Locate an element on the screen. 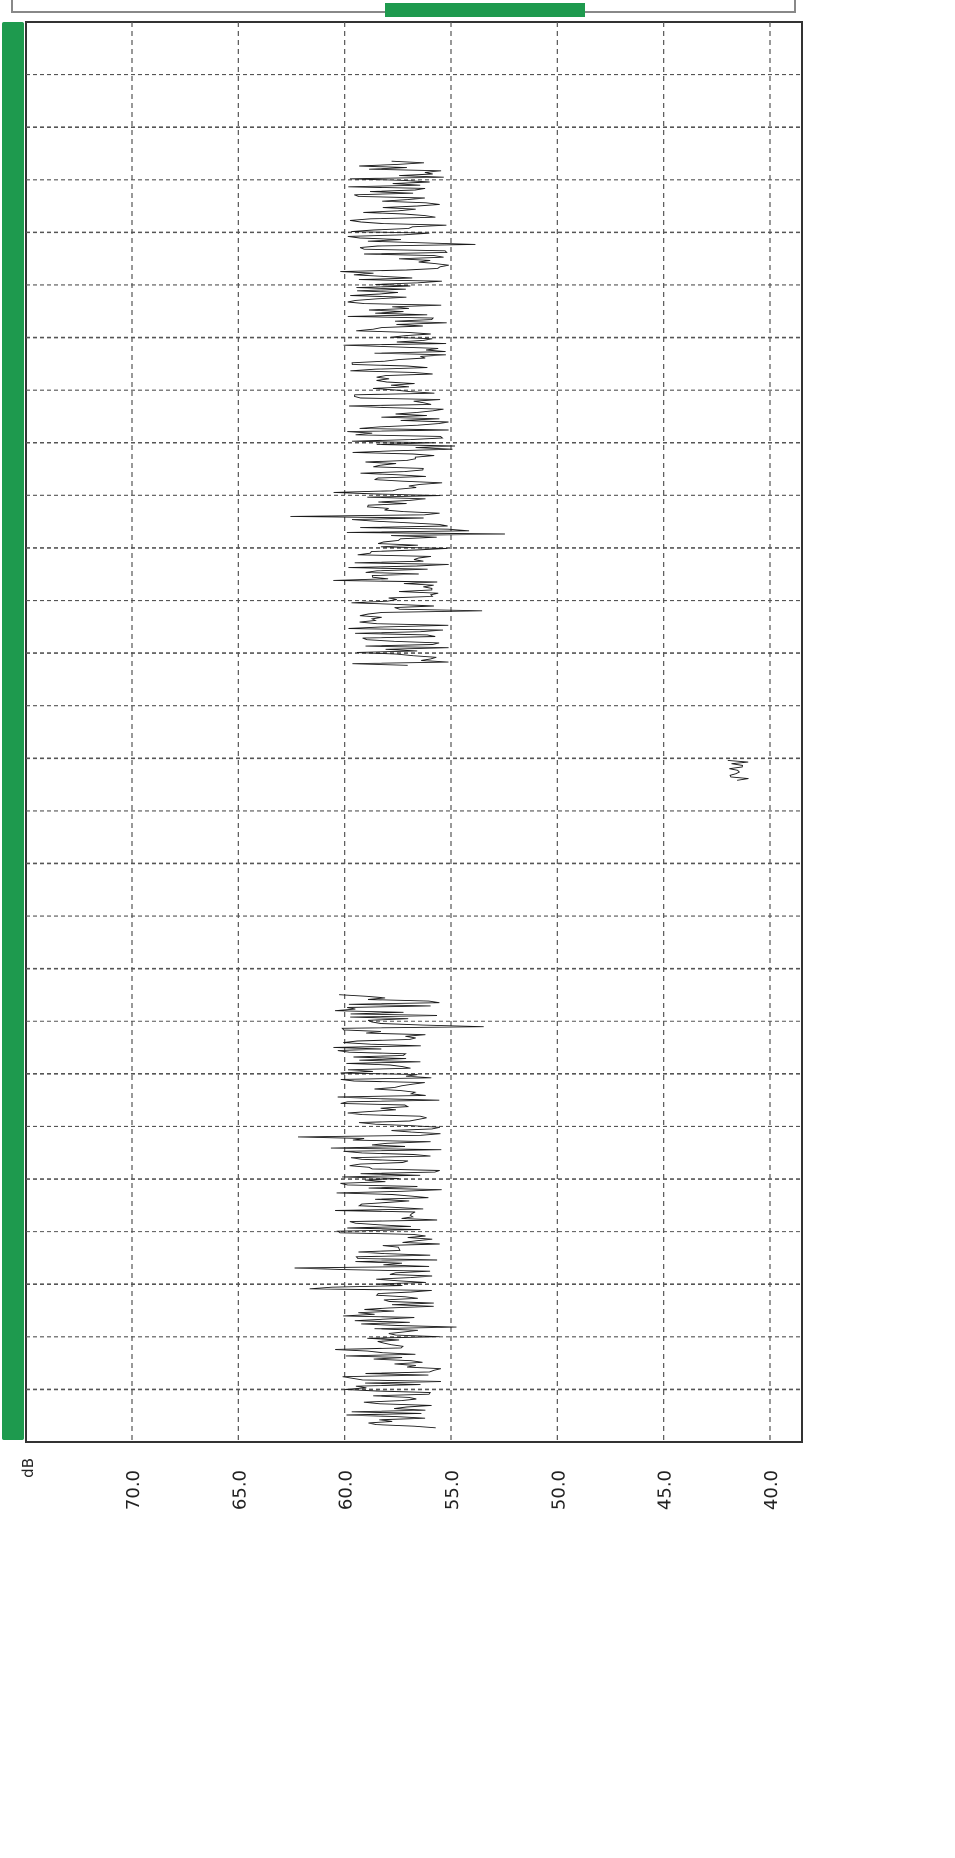  tick-label: 45.0 is located at coordinates (665, 1490).